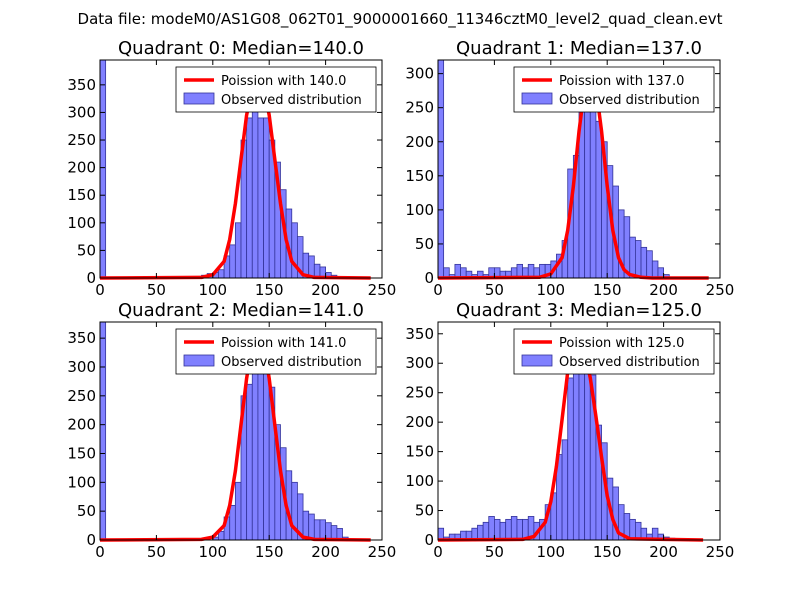  I want to click on legend-label-fit: Poission with 137.0, so click(621, 81).